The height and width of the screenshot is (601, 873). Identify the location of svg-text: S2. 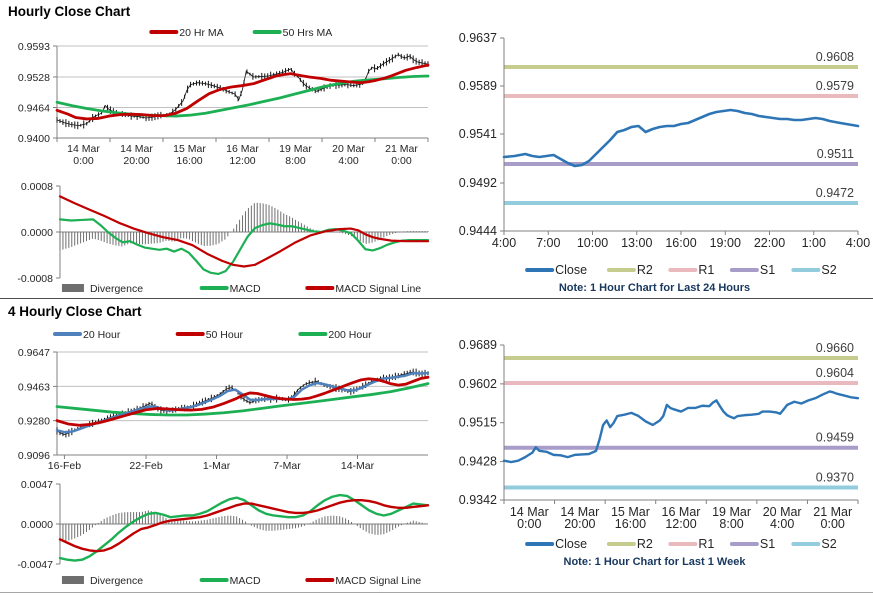
(828, 270).